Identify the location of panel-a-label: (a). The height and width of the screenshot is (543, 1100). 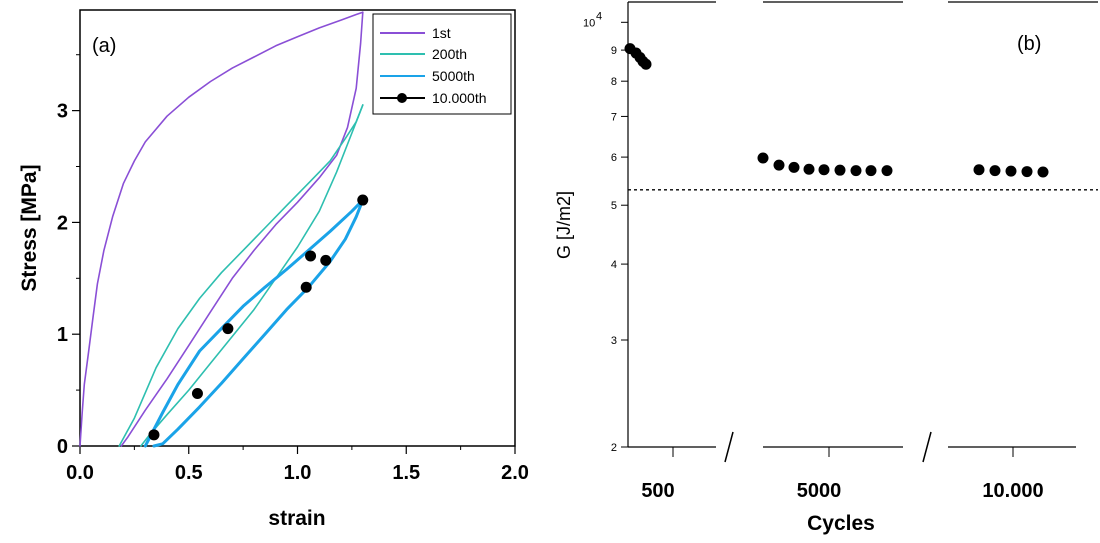
(104, 46).